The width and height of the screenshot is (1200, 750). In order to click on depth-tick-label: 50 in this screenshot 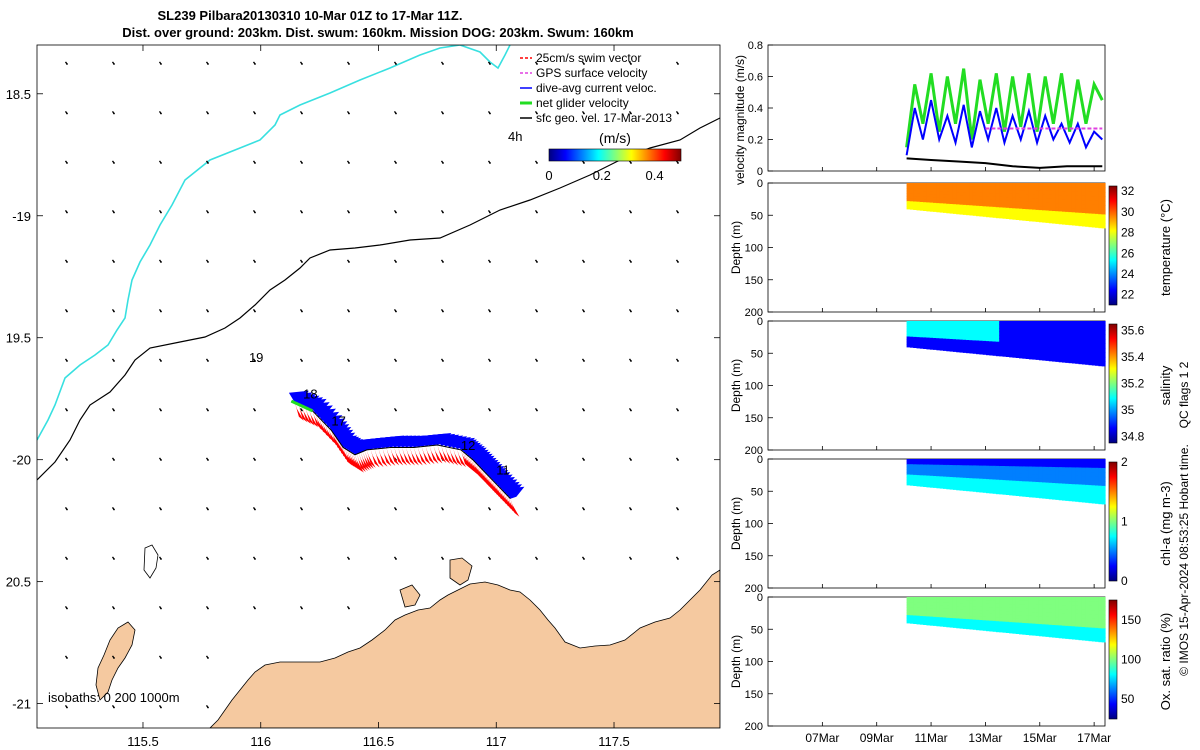, I will do `click(757, 630)`.